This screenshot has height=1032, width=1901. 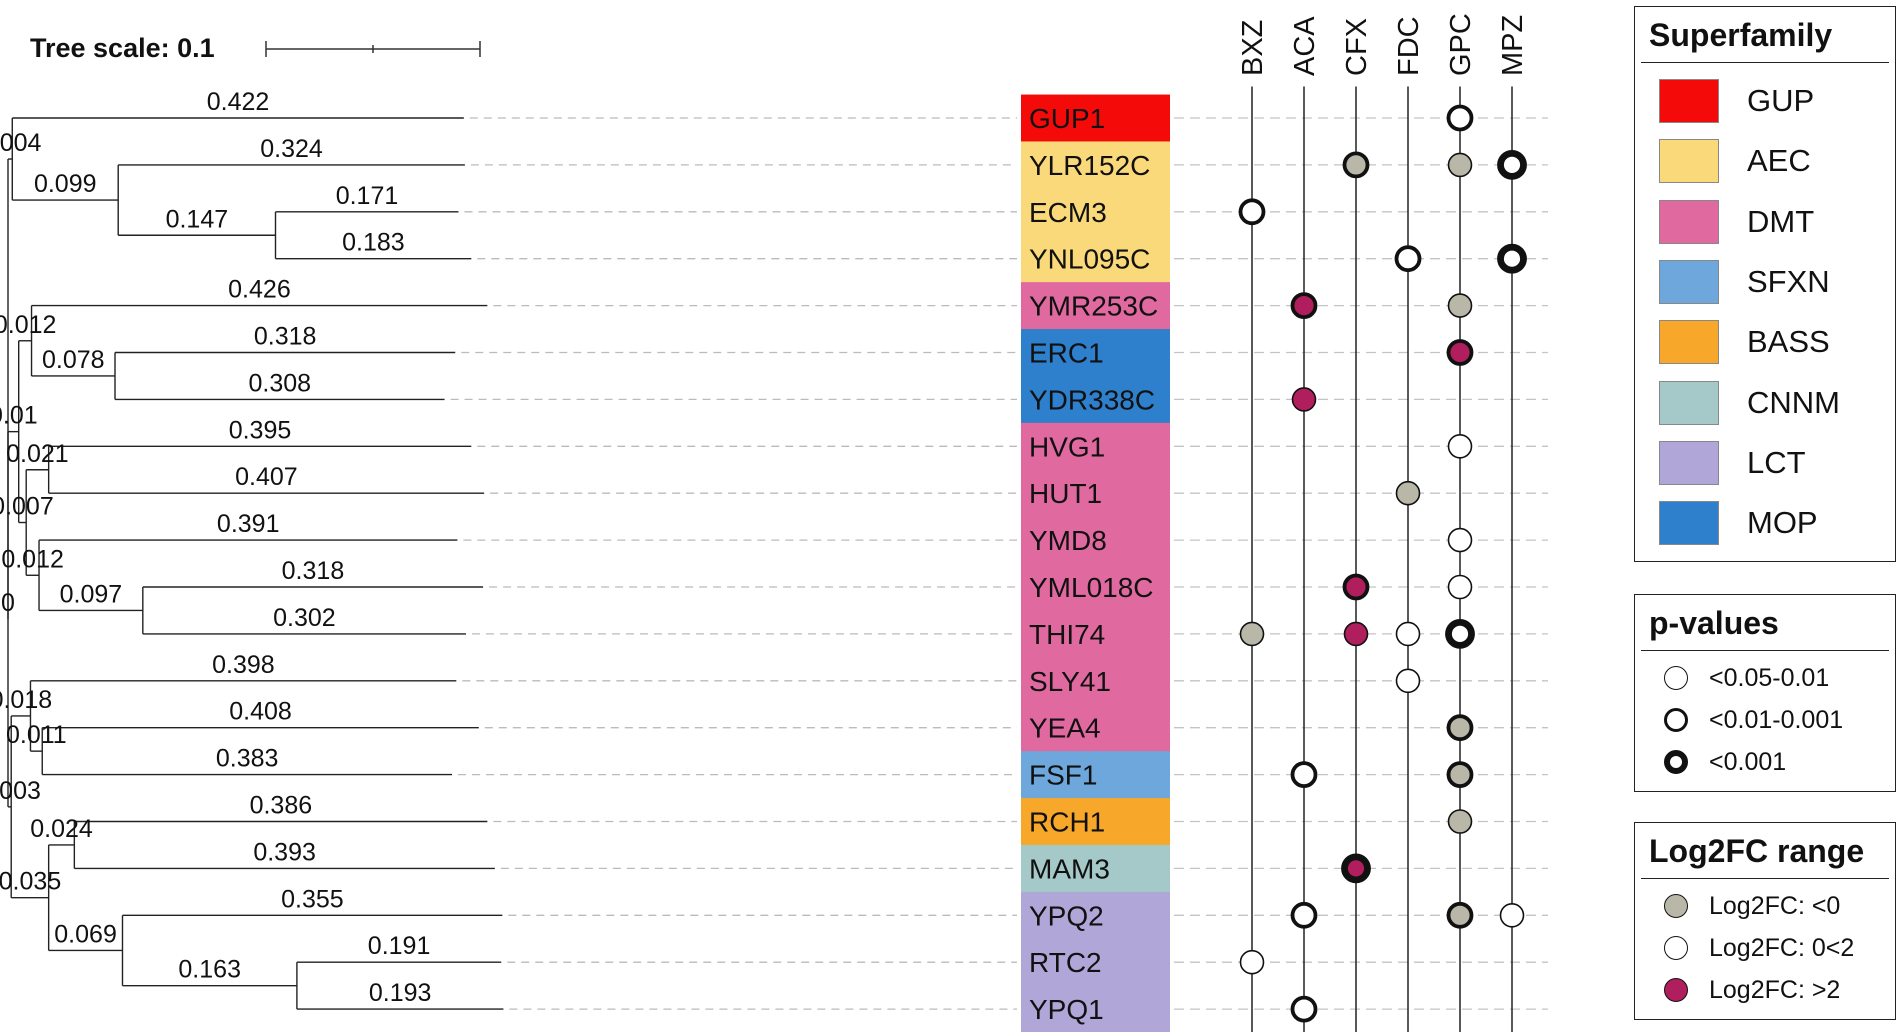 What do you see at coordinates (1781, 101) in the screenshot?
I see `superfamily-legend-label: GUP` at bounding box center [1781, 101].